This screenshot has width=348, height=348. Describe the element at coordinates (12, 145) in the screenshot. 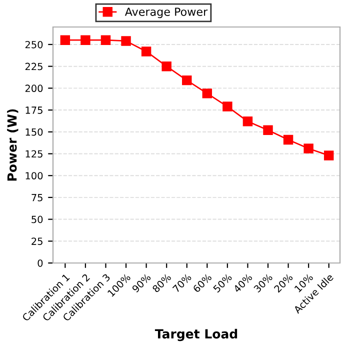

I see `y-axis-title: Power (W)` at that location.